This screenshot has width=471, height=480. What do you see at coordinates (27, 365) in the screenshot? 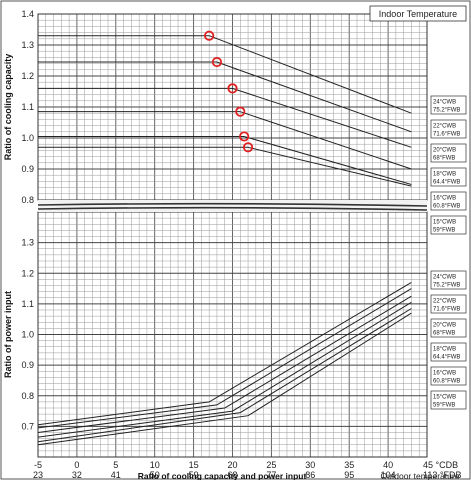
I see `bottom-y-tick-label: 0.9` at bounding box center [27, 365].